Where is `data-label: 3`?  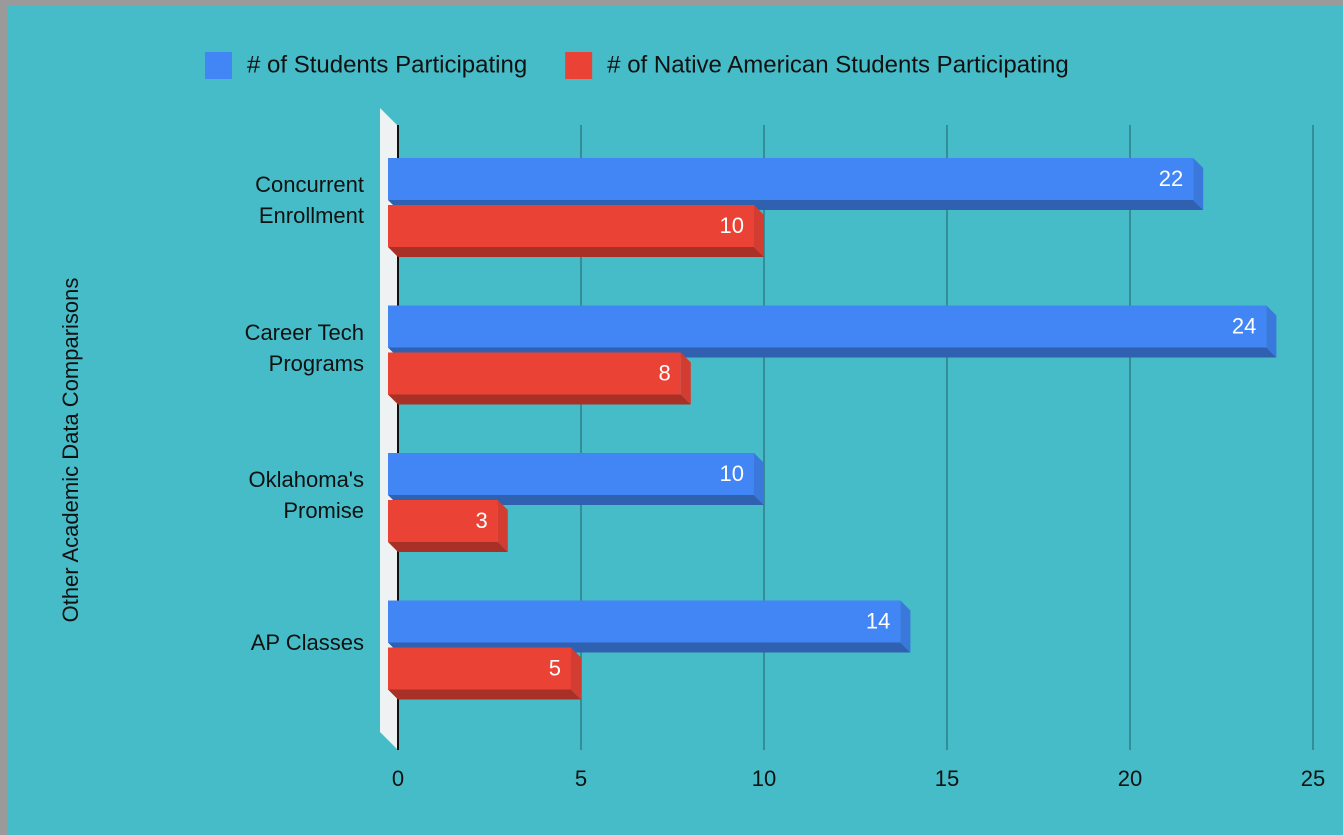 data-label: 3 is located at coordinates (482, 520).